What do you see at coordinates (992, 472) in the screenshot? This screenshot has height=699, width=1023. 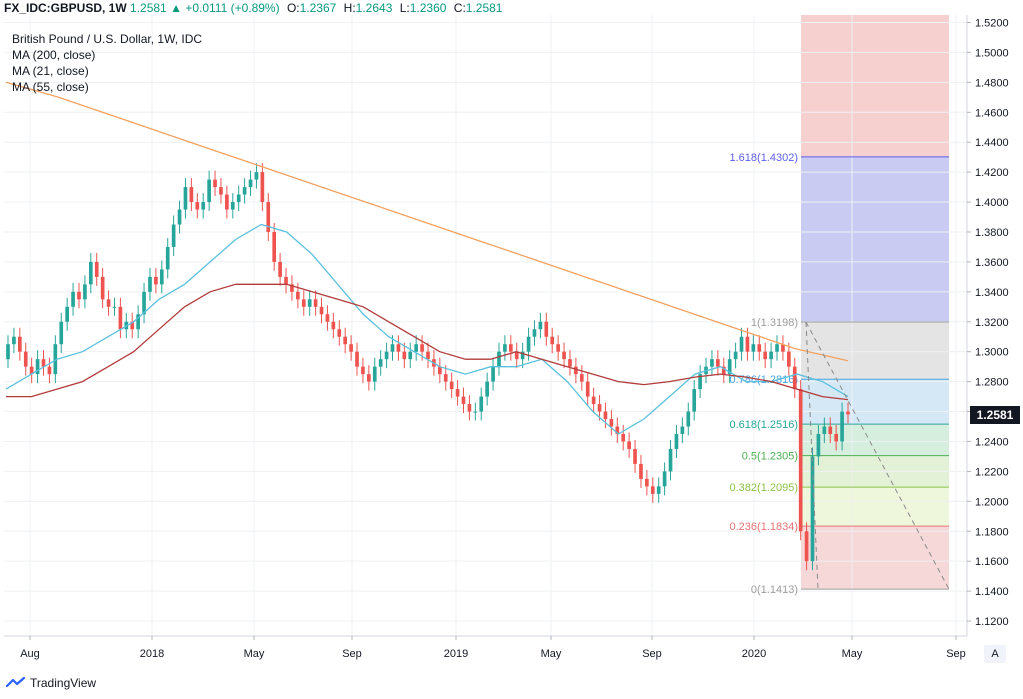 I see `price-tick-label-15: 1.2200` at bounding box center [992, 472].